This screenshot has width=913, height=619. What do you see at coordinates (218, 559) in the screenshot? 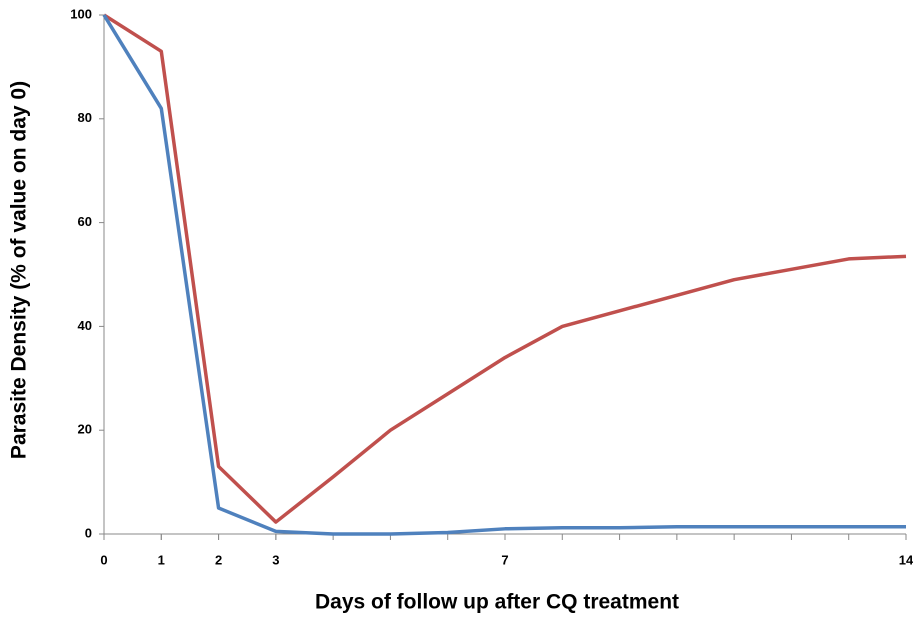
I see `x-tick-label: 2` at bounding box center [218, 559].